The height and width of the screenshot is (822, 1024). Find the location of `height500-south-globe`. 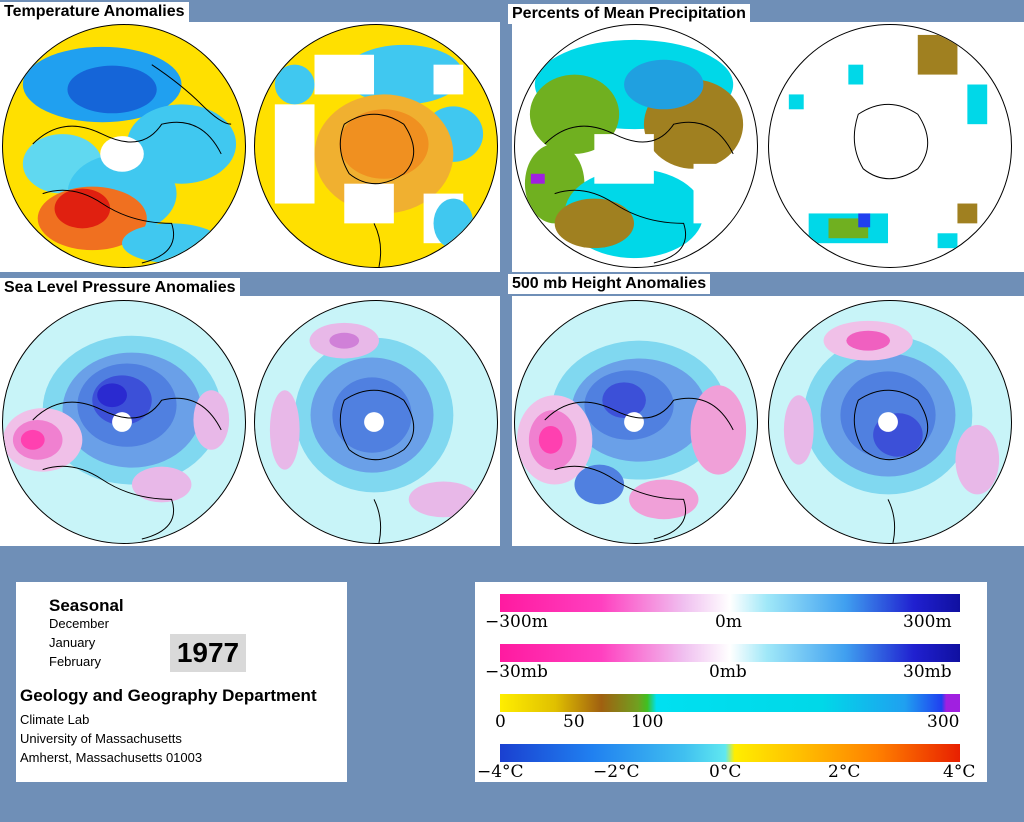

height500-south-globe is located at coordinates (890, 422).